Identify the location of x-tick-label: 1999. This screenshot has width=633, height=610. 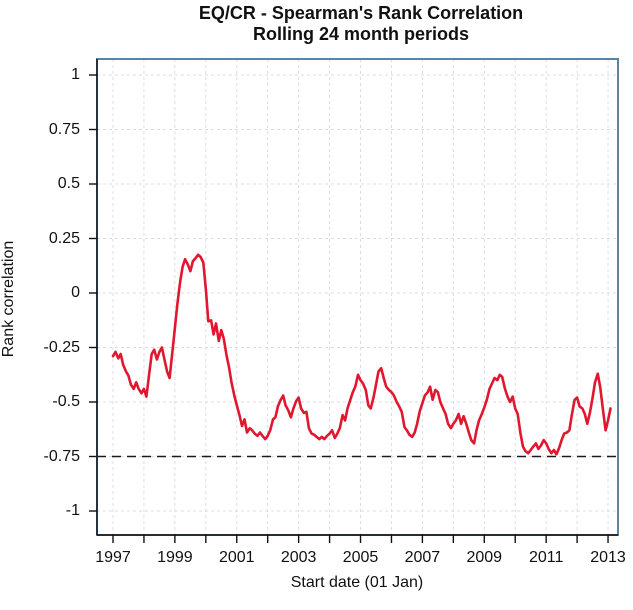
(175, 557).